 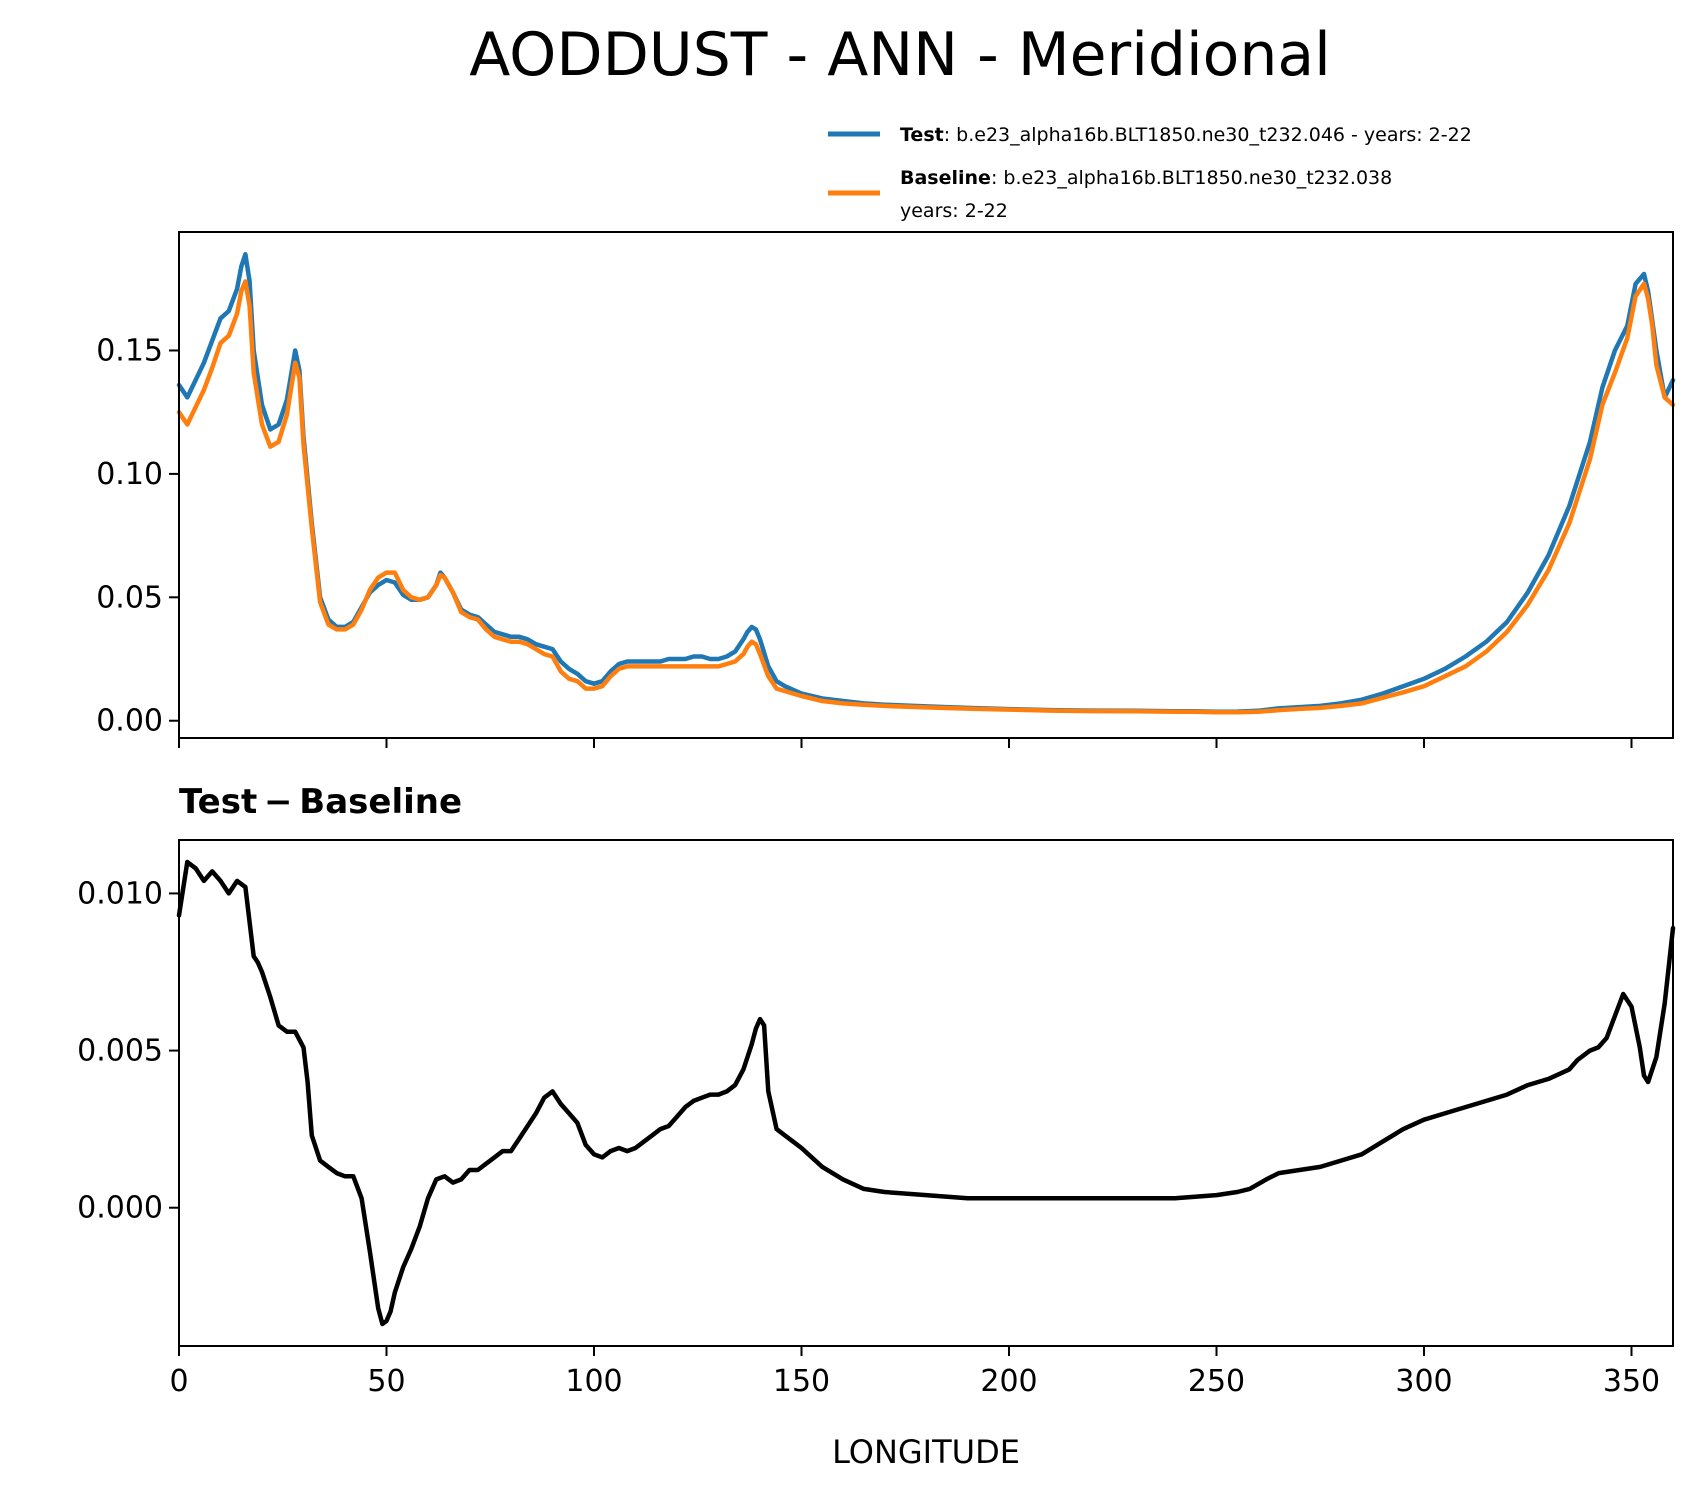 I want to click on top-y-tick-label: 0.10, so click(x=129, y=474).